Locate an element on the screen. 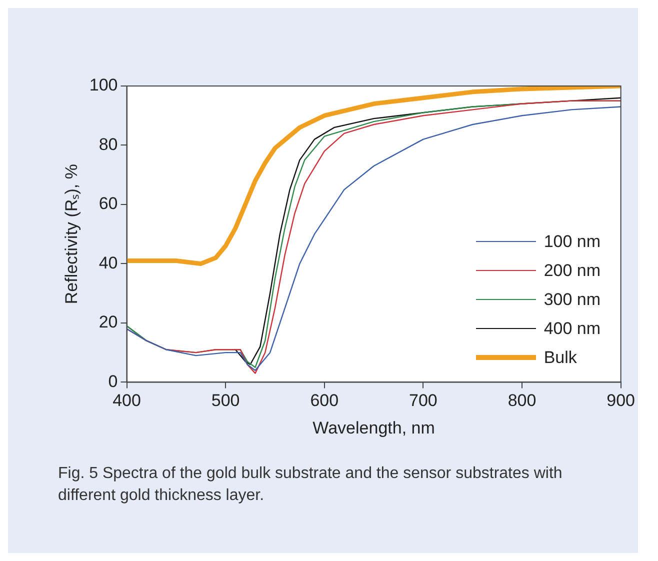 This screenshot has width=658, height=561. legend-label: 100 nm is located at coordinates (572, 242).